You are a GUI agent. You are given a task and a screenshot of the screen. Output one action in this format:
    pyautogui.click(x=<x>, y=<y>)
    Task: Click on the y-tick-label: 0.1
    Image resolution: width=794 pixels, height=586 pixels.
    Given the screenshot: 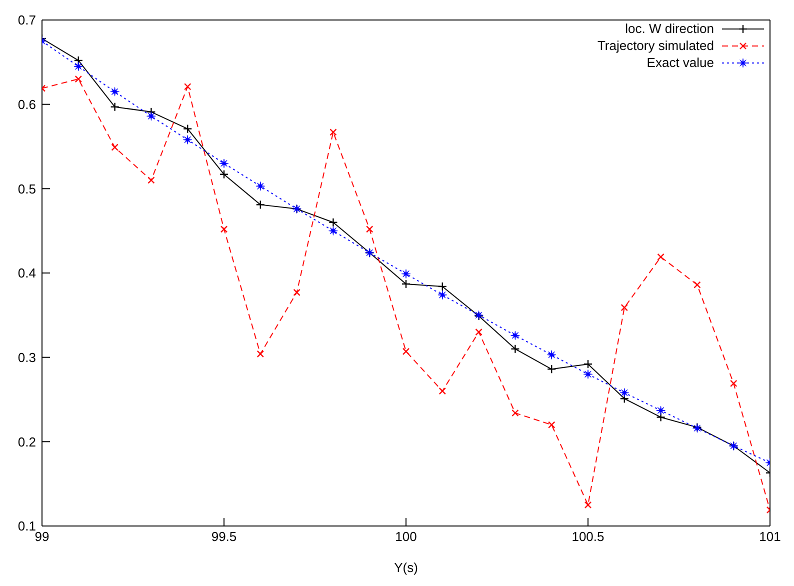 What is the action you would take?
    pyautogui.click(x=27, y=526)
    